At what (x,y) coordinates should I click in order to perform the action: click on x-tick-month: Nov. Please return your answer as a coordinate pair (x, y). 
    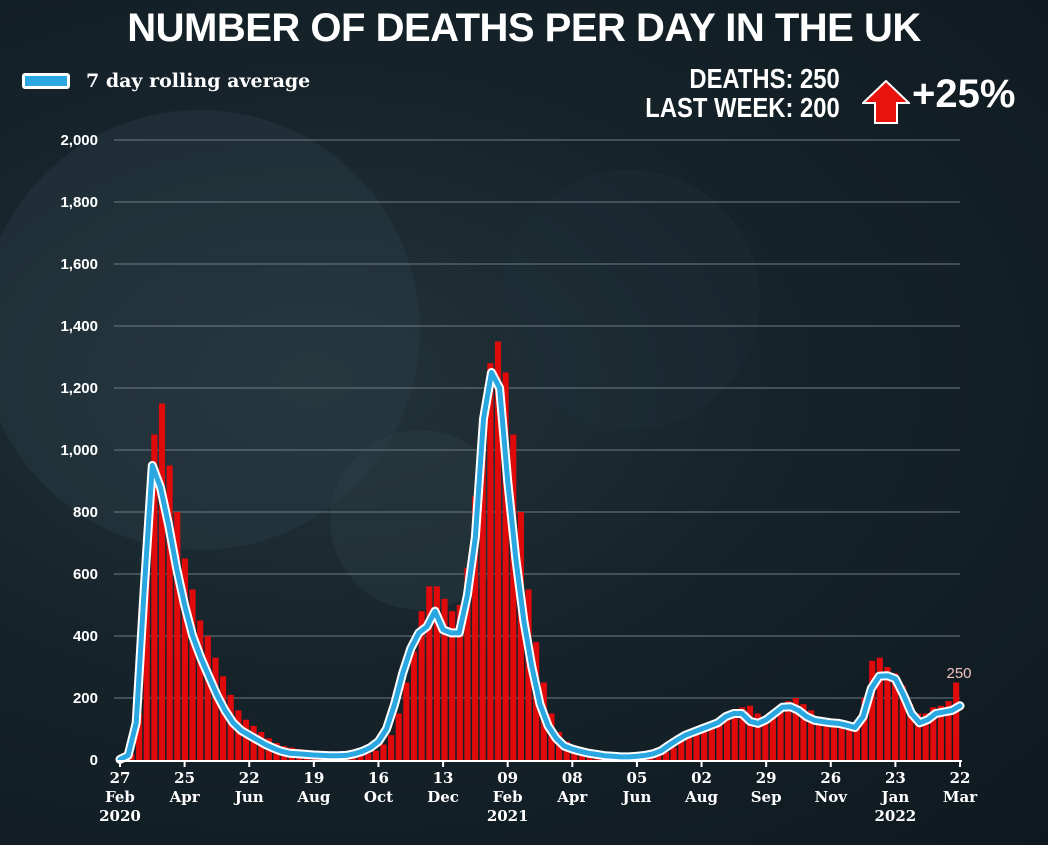
    Looking at the image, I should click on (832, 797).